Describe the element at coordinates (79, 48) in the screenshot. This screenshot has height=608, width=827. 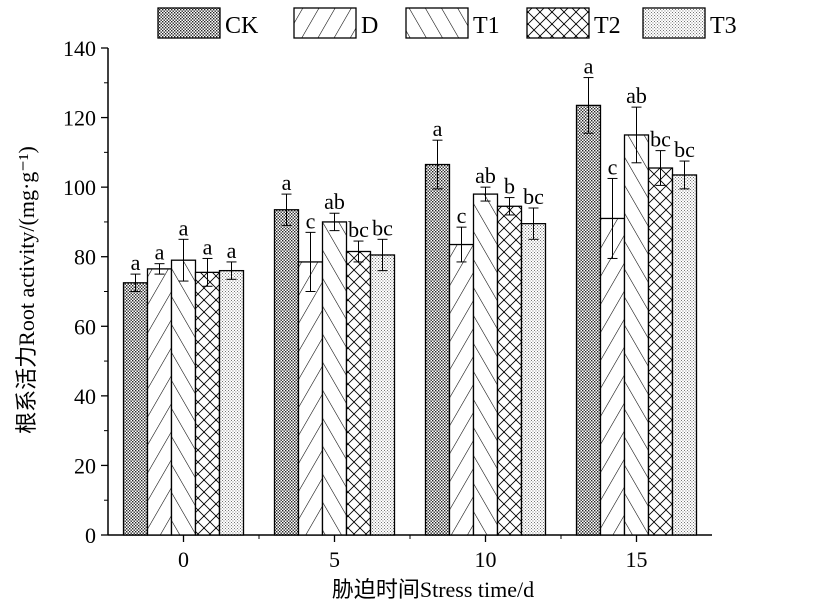
I see `y-tick-label: 140` at that location.